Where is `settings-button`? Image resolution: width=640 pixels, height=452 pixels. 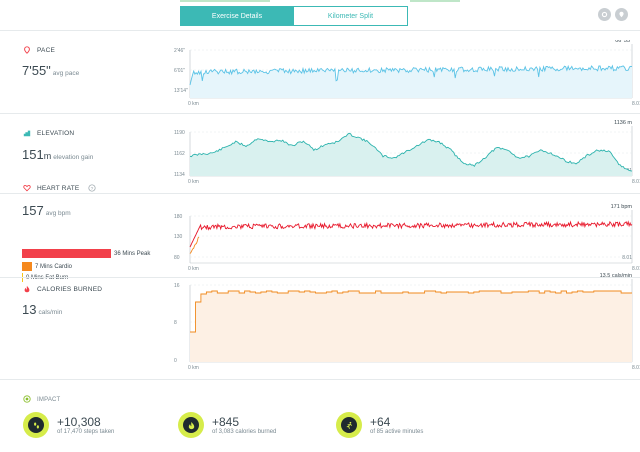
settings-button is located at coordinates (604, 14).